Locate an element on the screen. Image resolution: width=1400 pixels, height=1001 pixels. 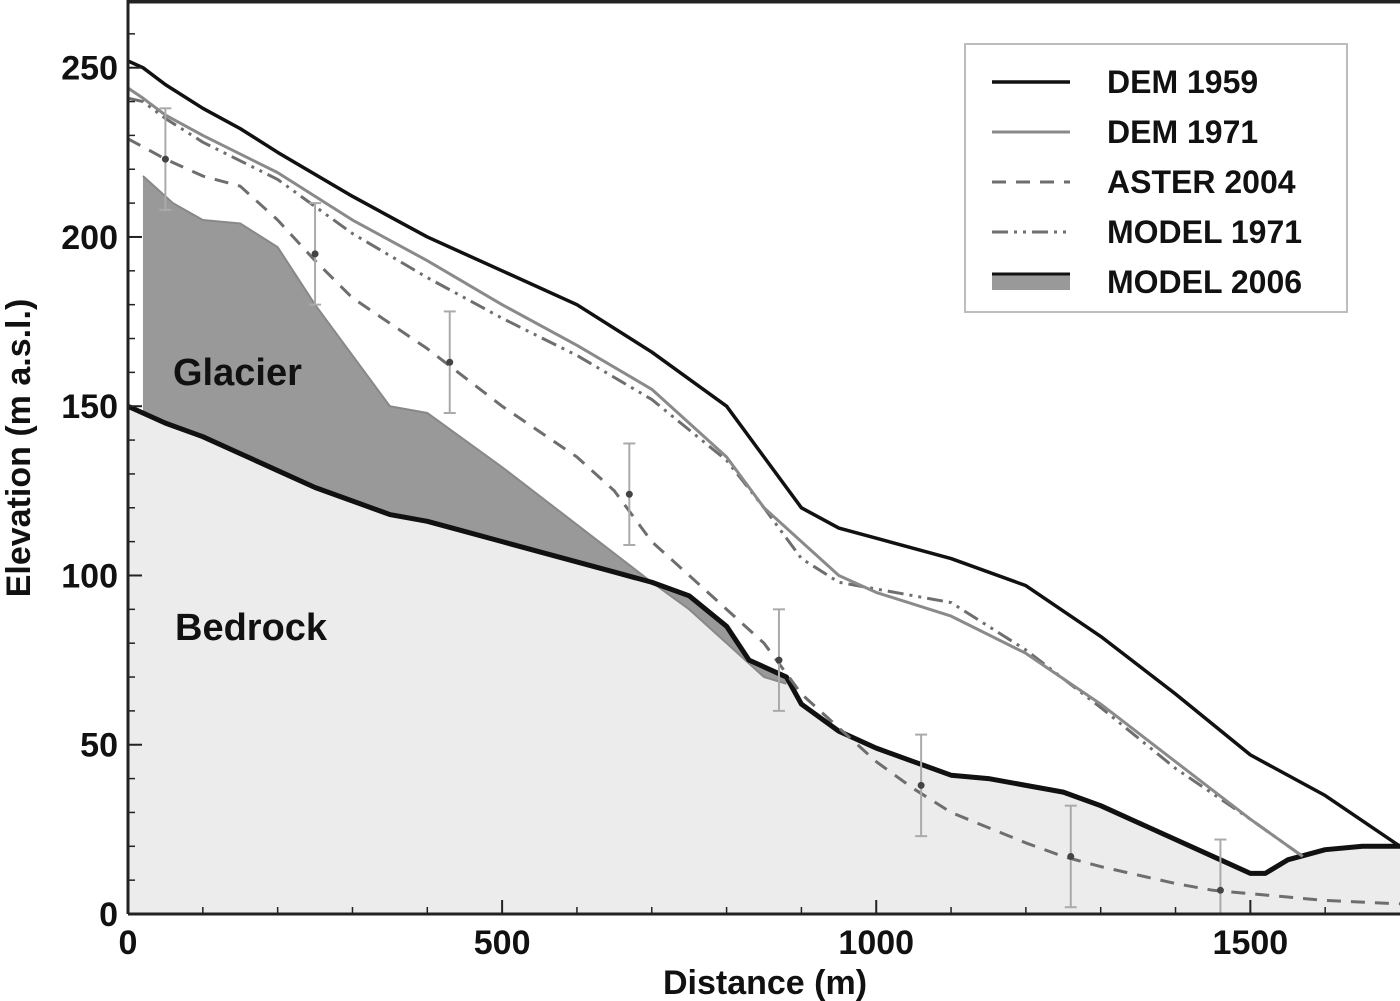
legend-label: MODEL 2006 is located at coordinates (1204, 282).